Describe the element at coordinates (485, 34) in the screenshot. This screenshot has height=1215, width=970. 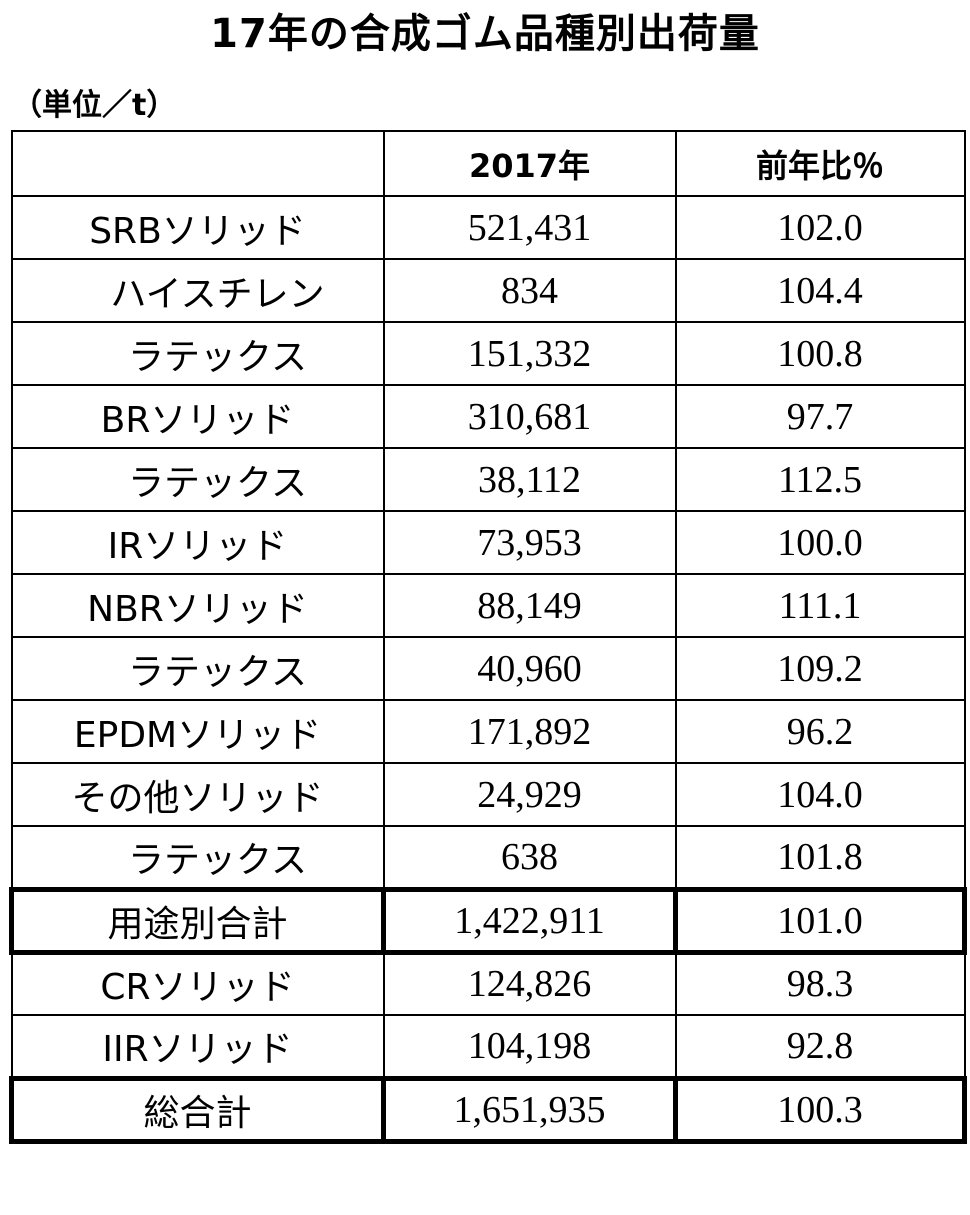
I see `page-title: 17年の合成ゴム品種別出荷量` at that location.